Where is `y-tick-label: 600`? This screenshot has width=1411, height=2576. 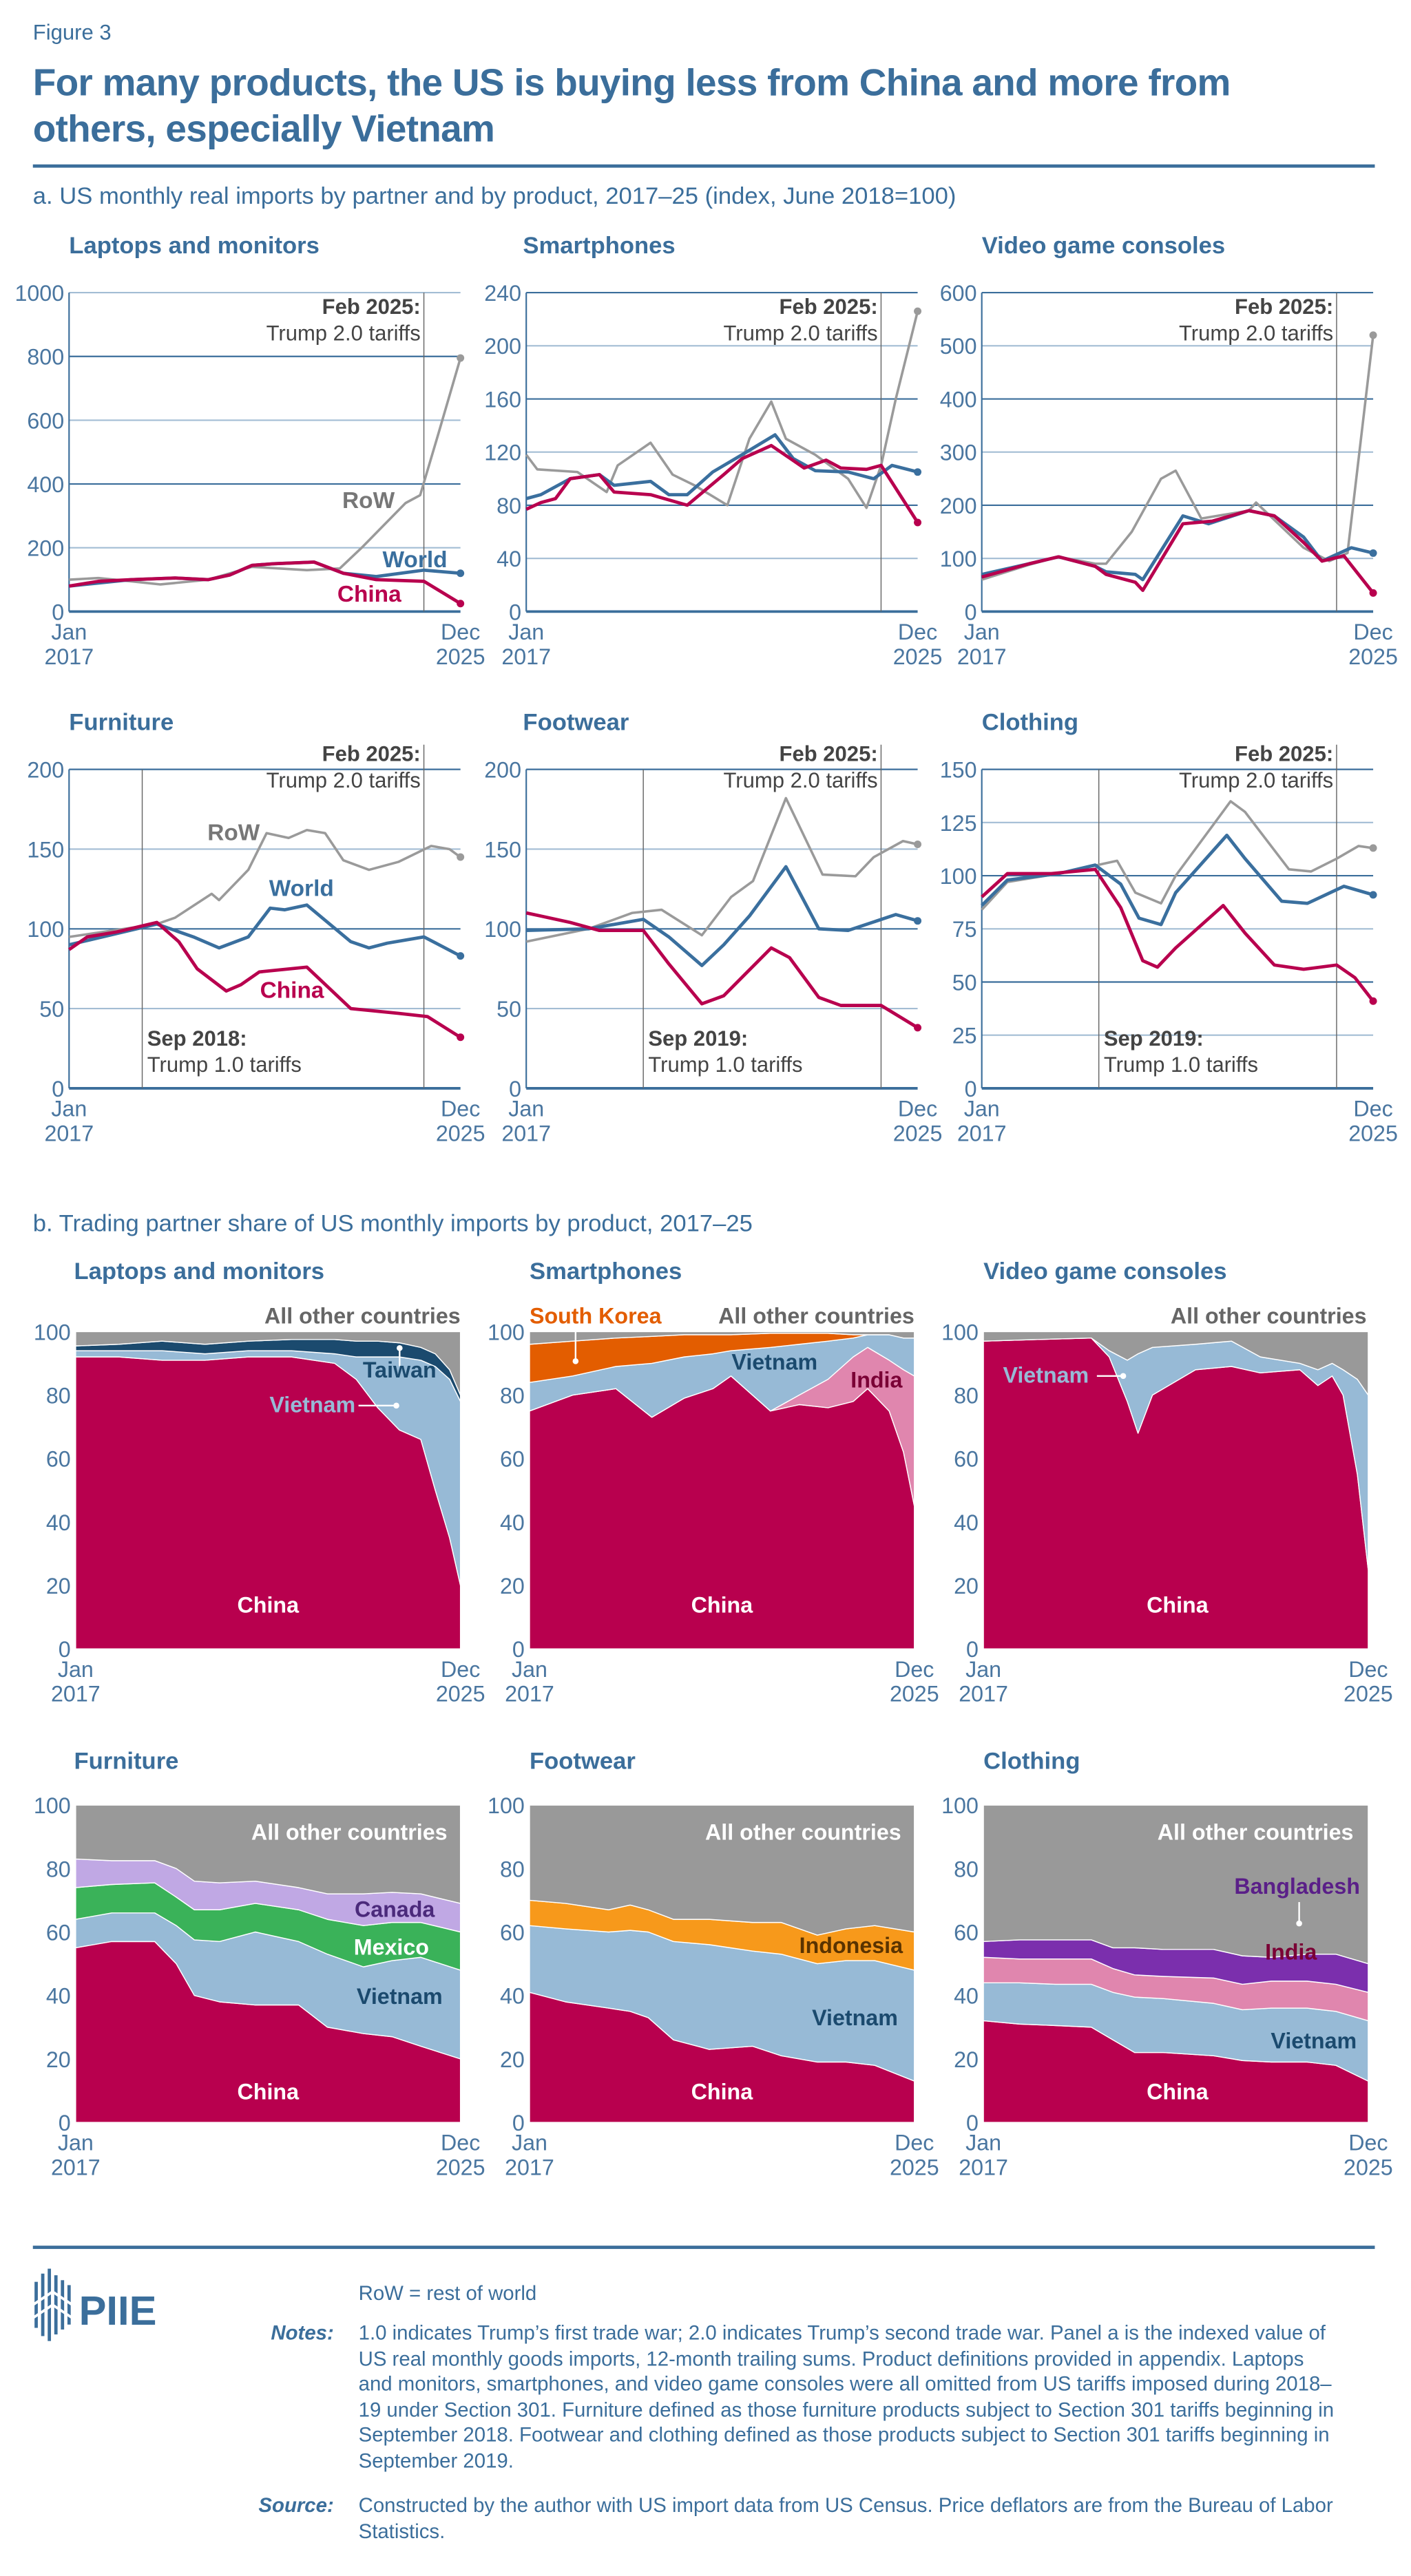
y-tick-label: 600 is located at coordinates (46, 421).